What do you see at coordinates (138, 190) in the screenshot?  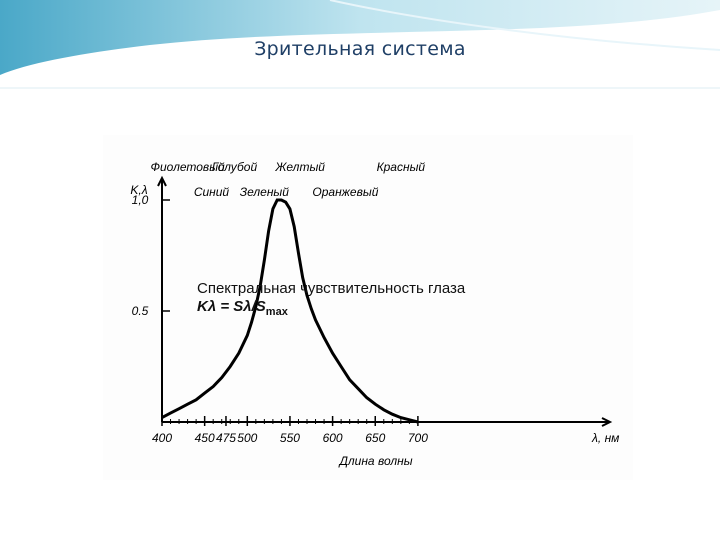 I see `y-axis-label: K,λ` at bounding box center [138, 190].